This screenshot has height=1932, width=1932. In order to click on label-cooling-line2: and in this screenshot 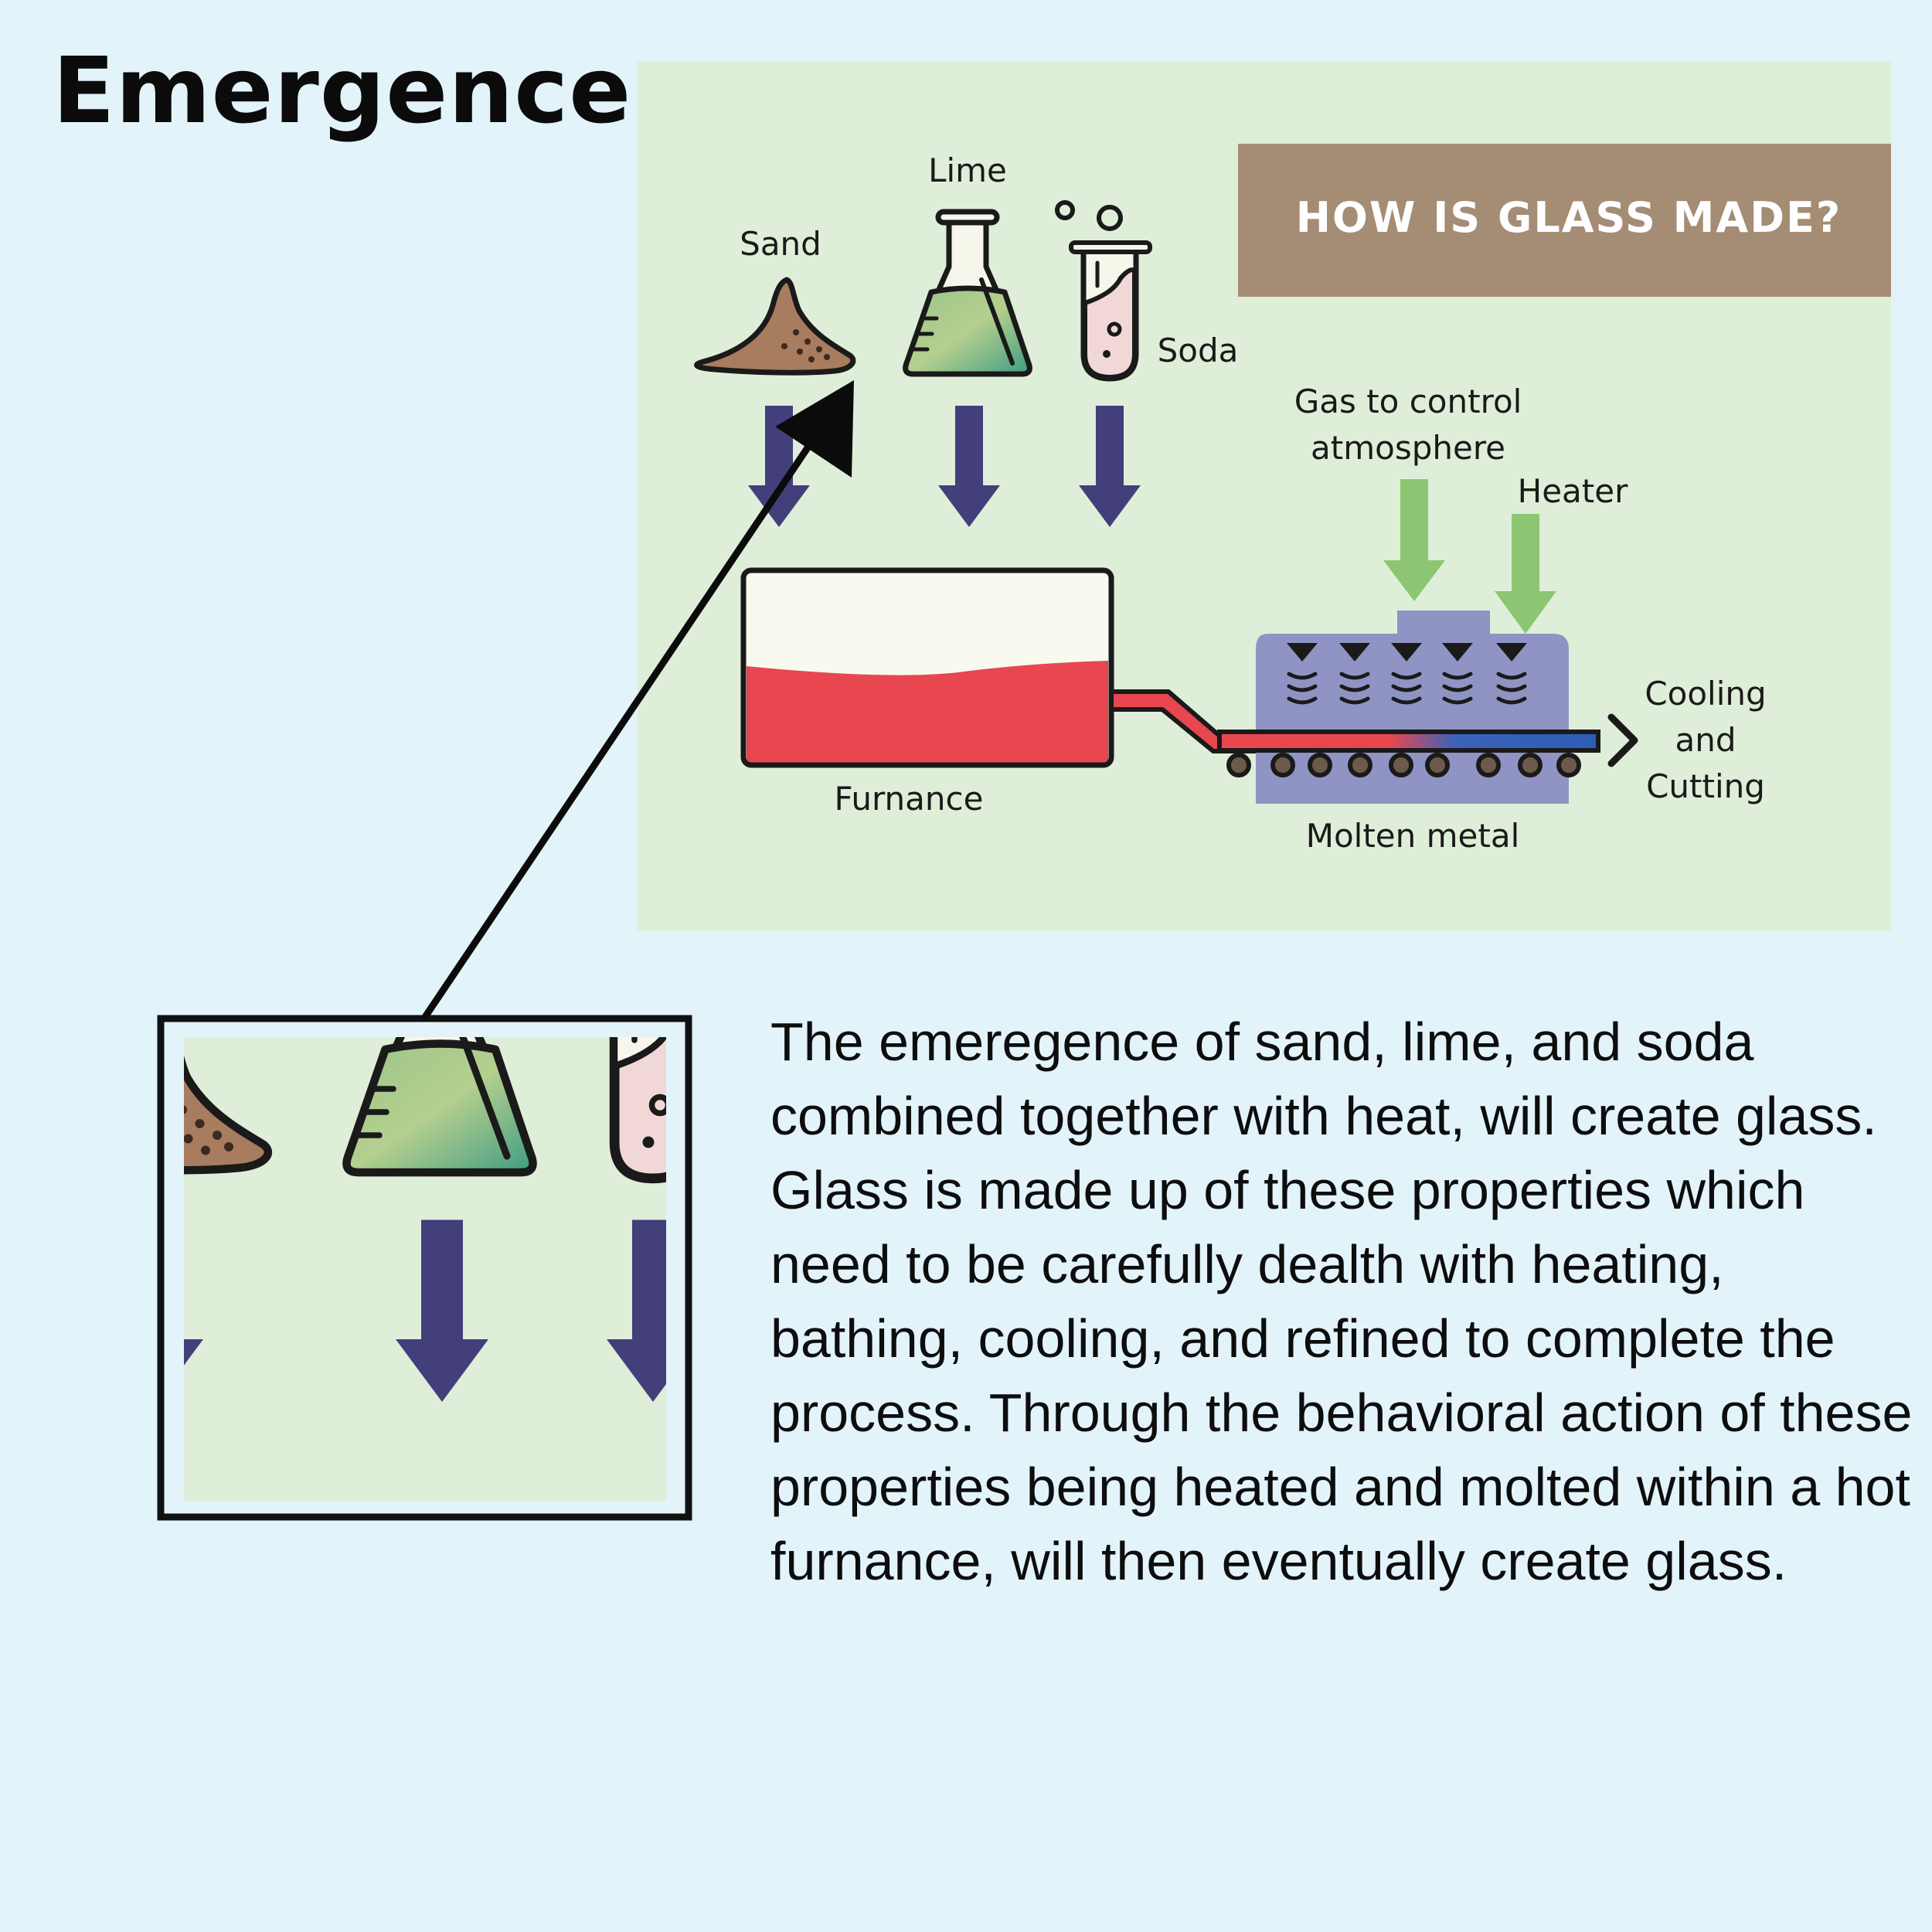, I will do `click(1705, 740)`.